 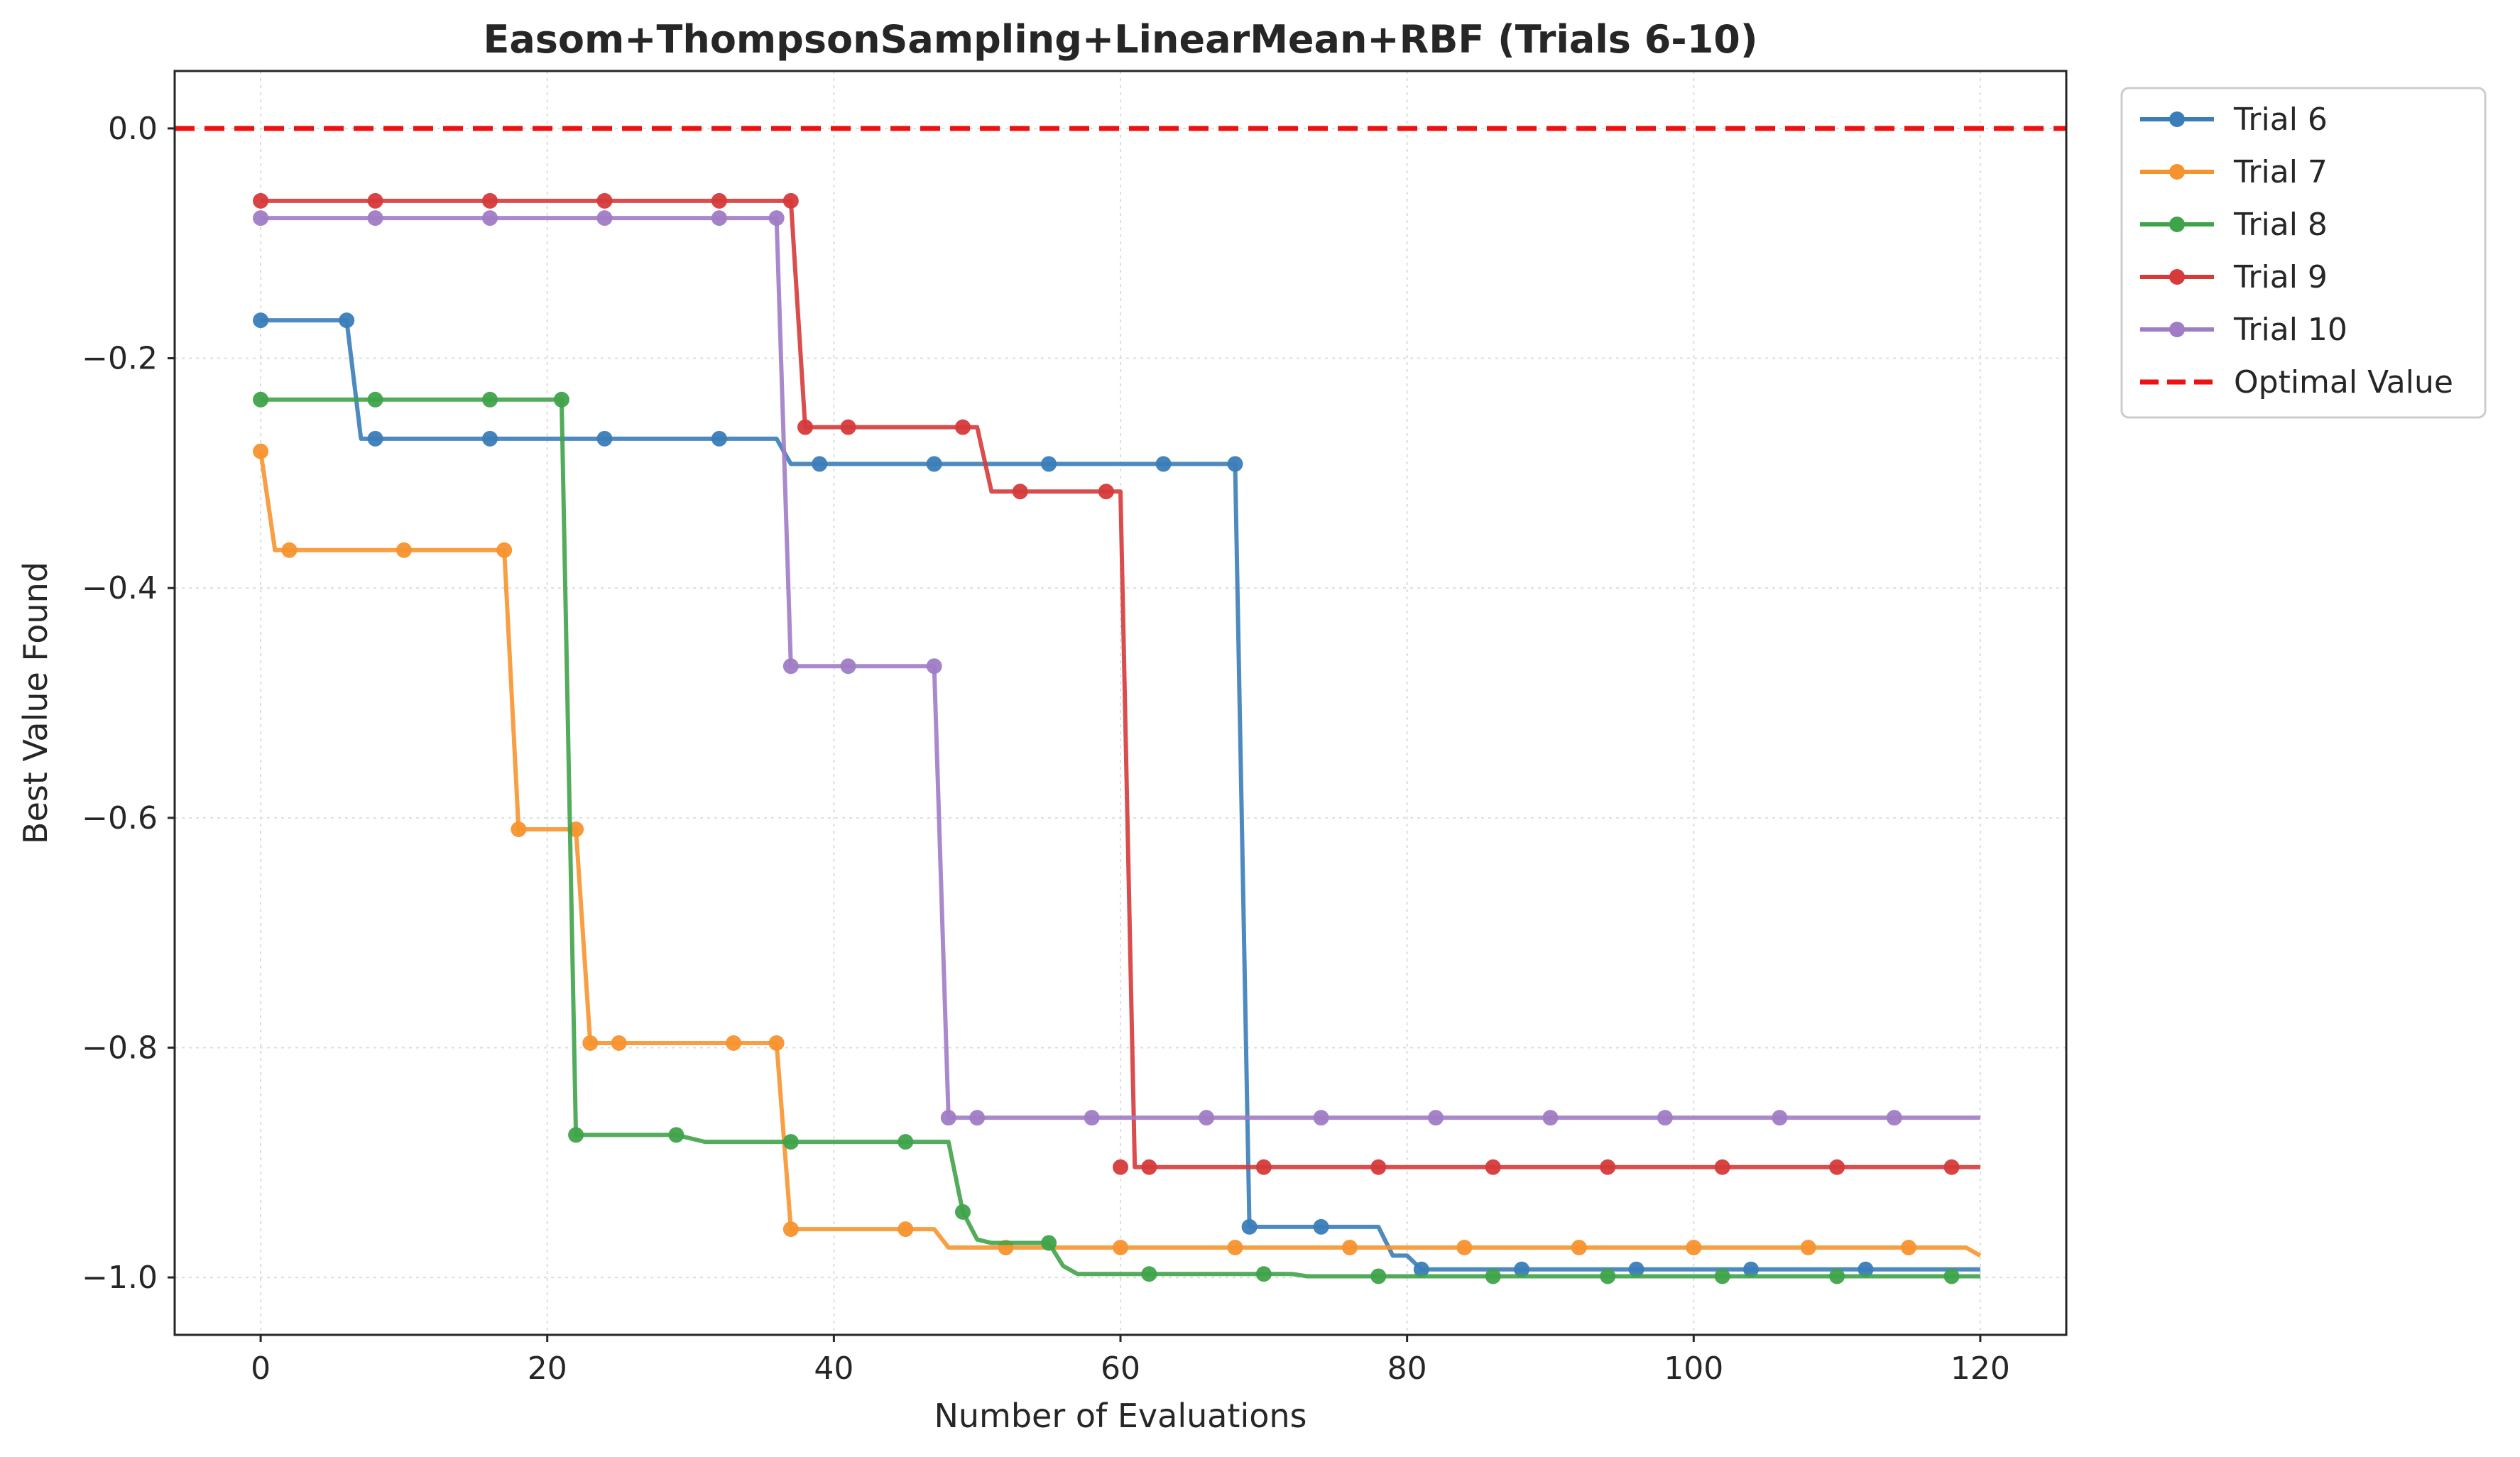 I want to click on y-tick-label: −0.6, so click(x=120, y=818).